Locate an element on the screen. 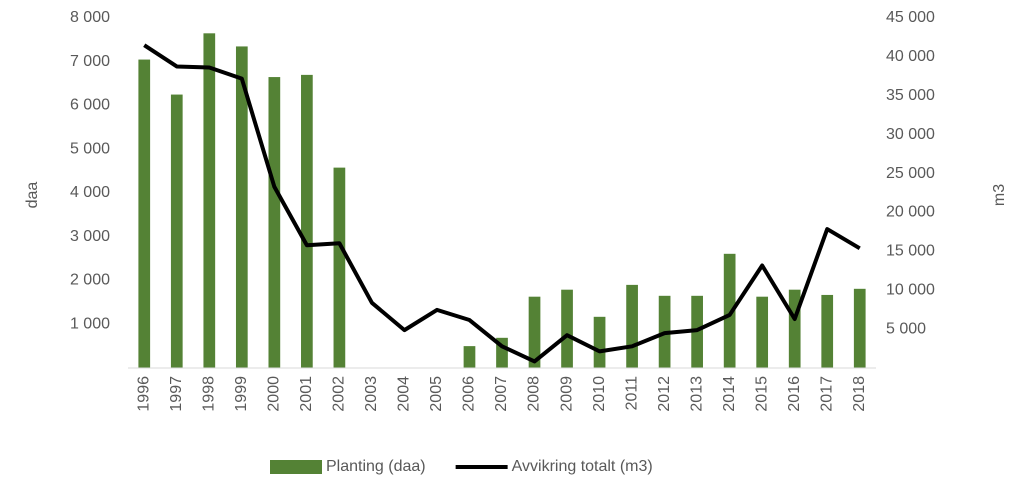  x-tick-label: 2016 is located at coordinates (794, 394).